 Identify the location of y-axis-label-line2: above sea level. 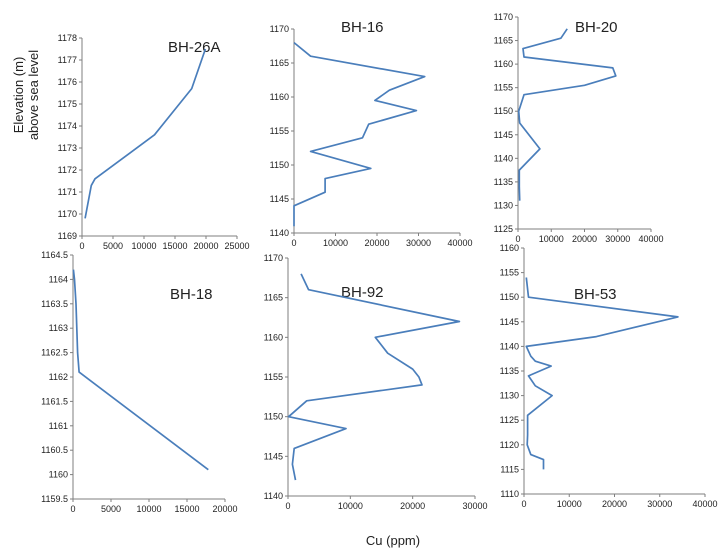
(33, 95).